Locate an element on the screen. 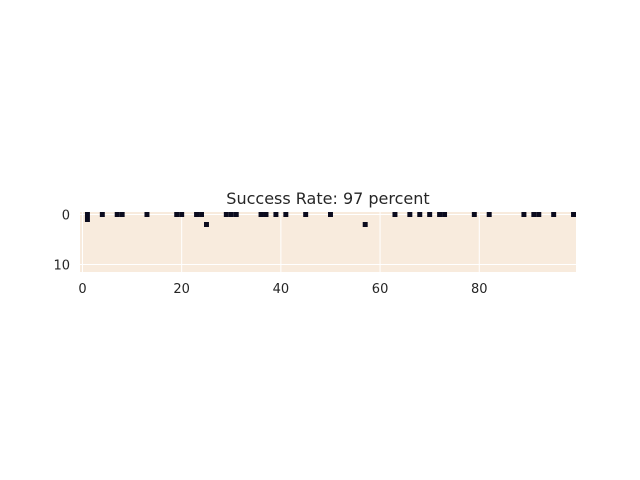 This screenshot has height=480, width=640. plot-area is located at coordinates (328, 242).